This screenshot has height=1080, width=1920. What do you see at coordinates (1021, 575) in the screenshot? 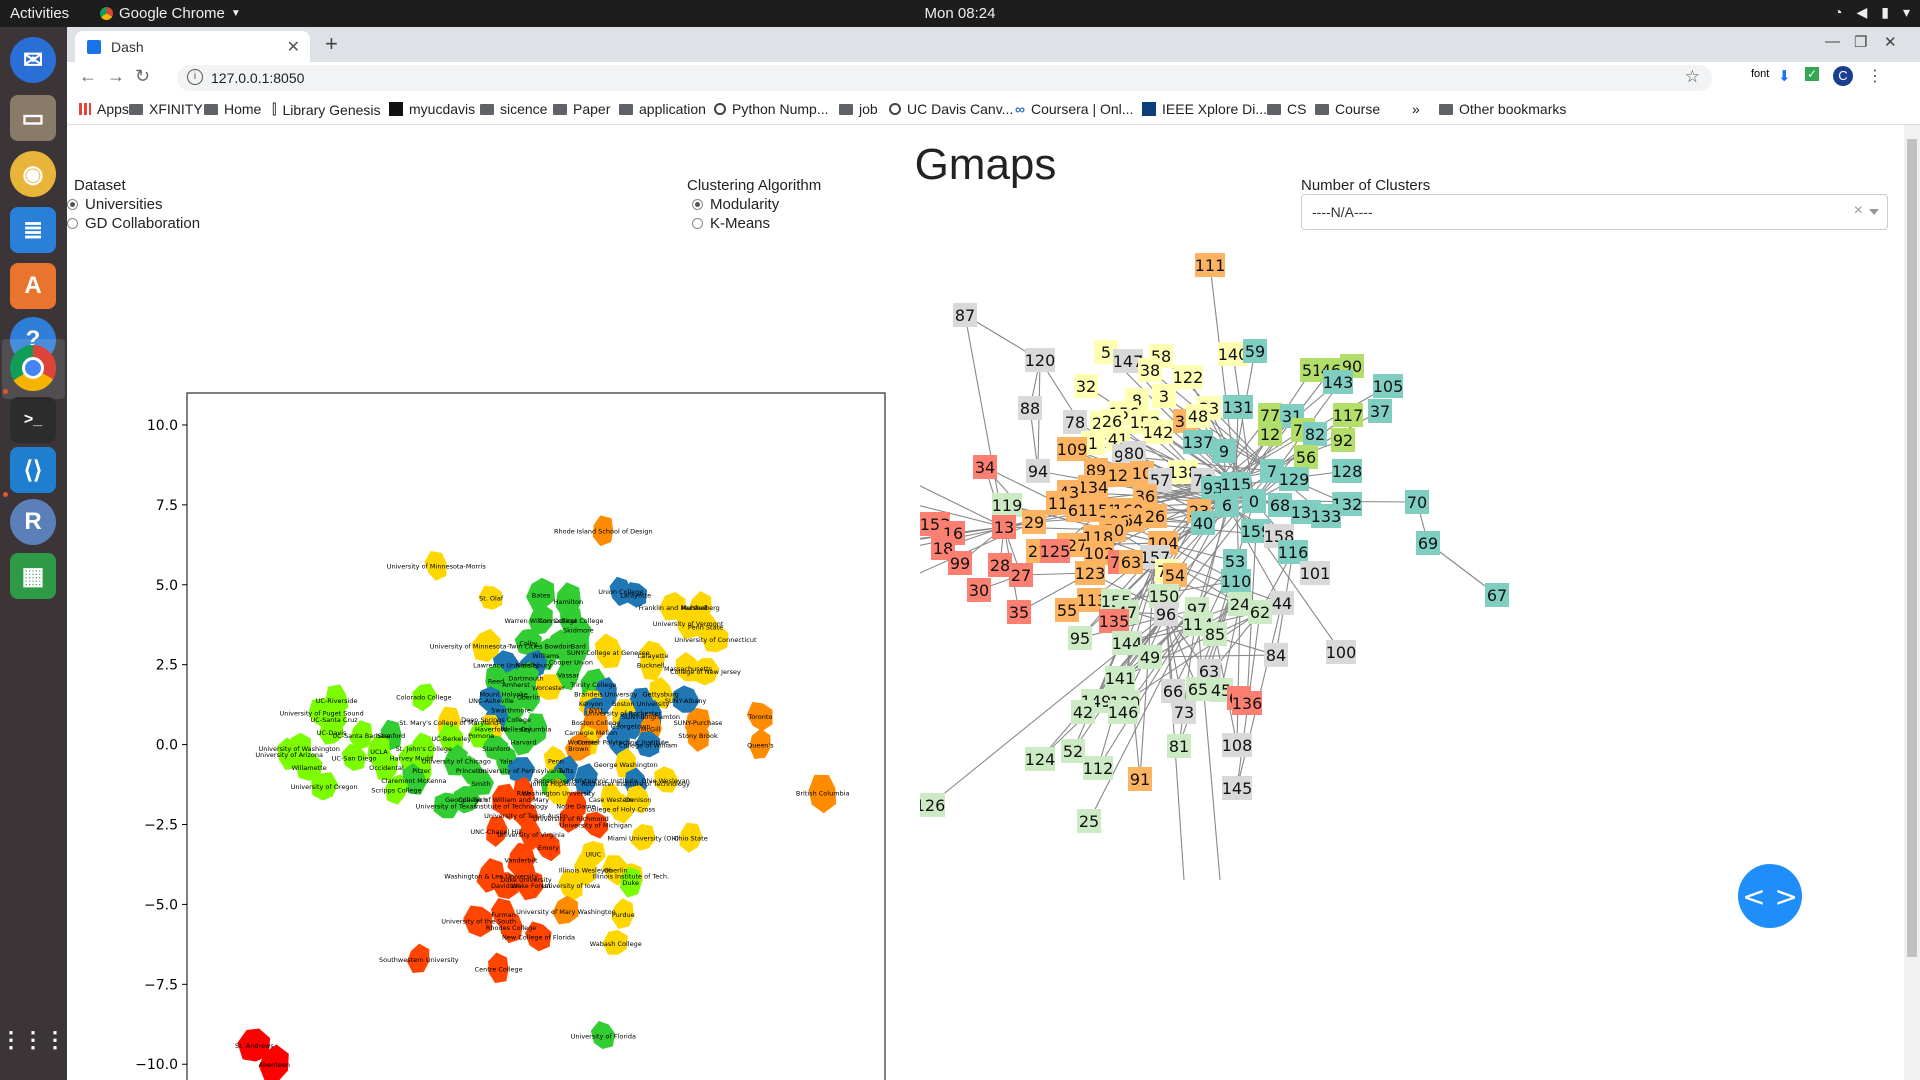
I see `graph-node: 27` at bounding box center [1021, 575].